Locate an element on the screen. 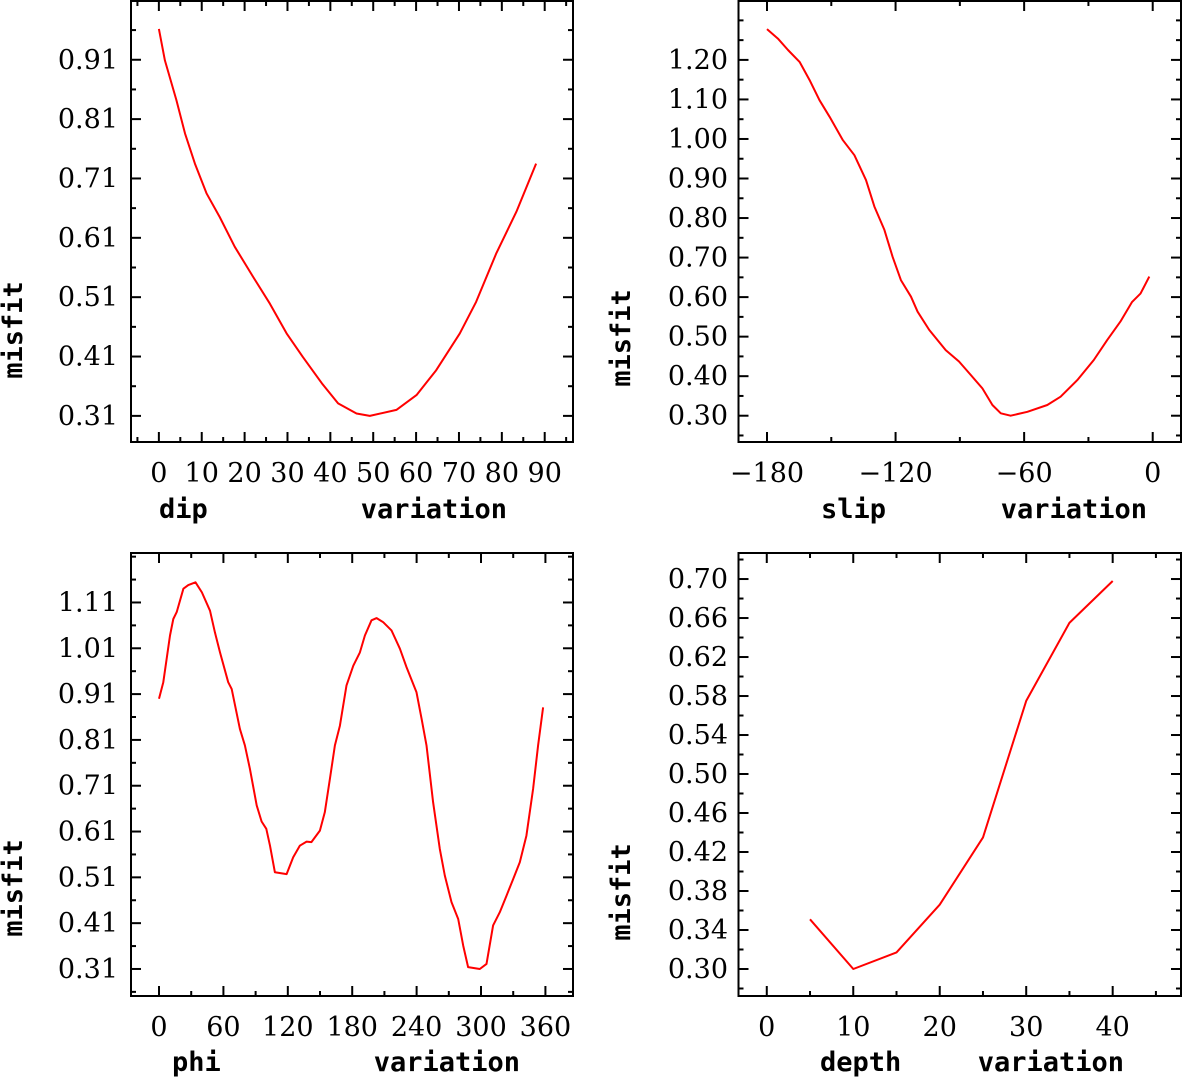 The image size is (1183, 1086). x-tick-label: 80 is located at coordinates (502, 473).